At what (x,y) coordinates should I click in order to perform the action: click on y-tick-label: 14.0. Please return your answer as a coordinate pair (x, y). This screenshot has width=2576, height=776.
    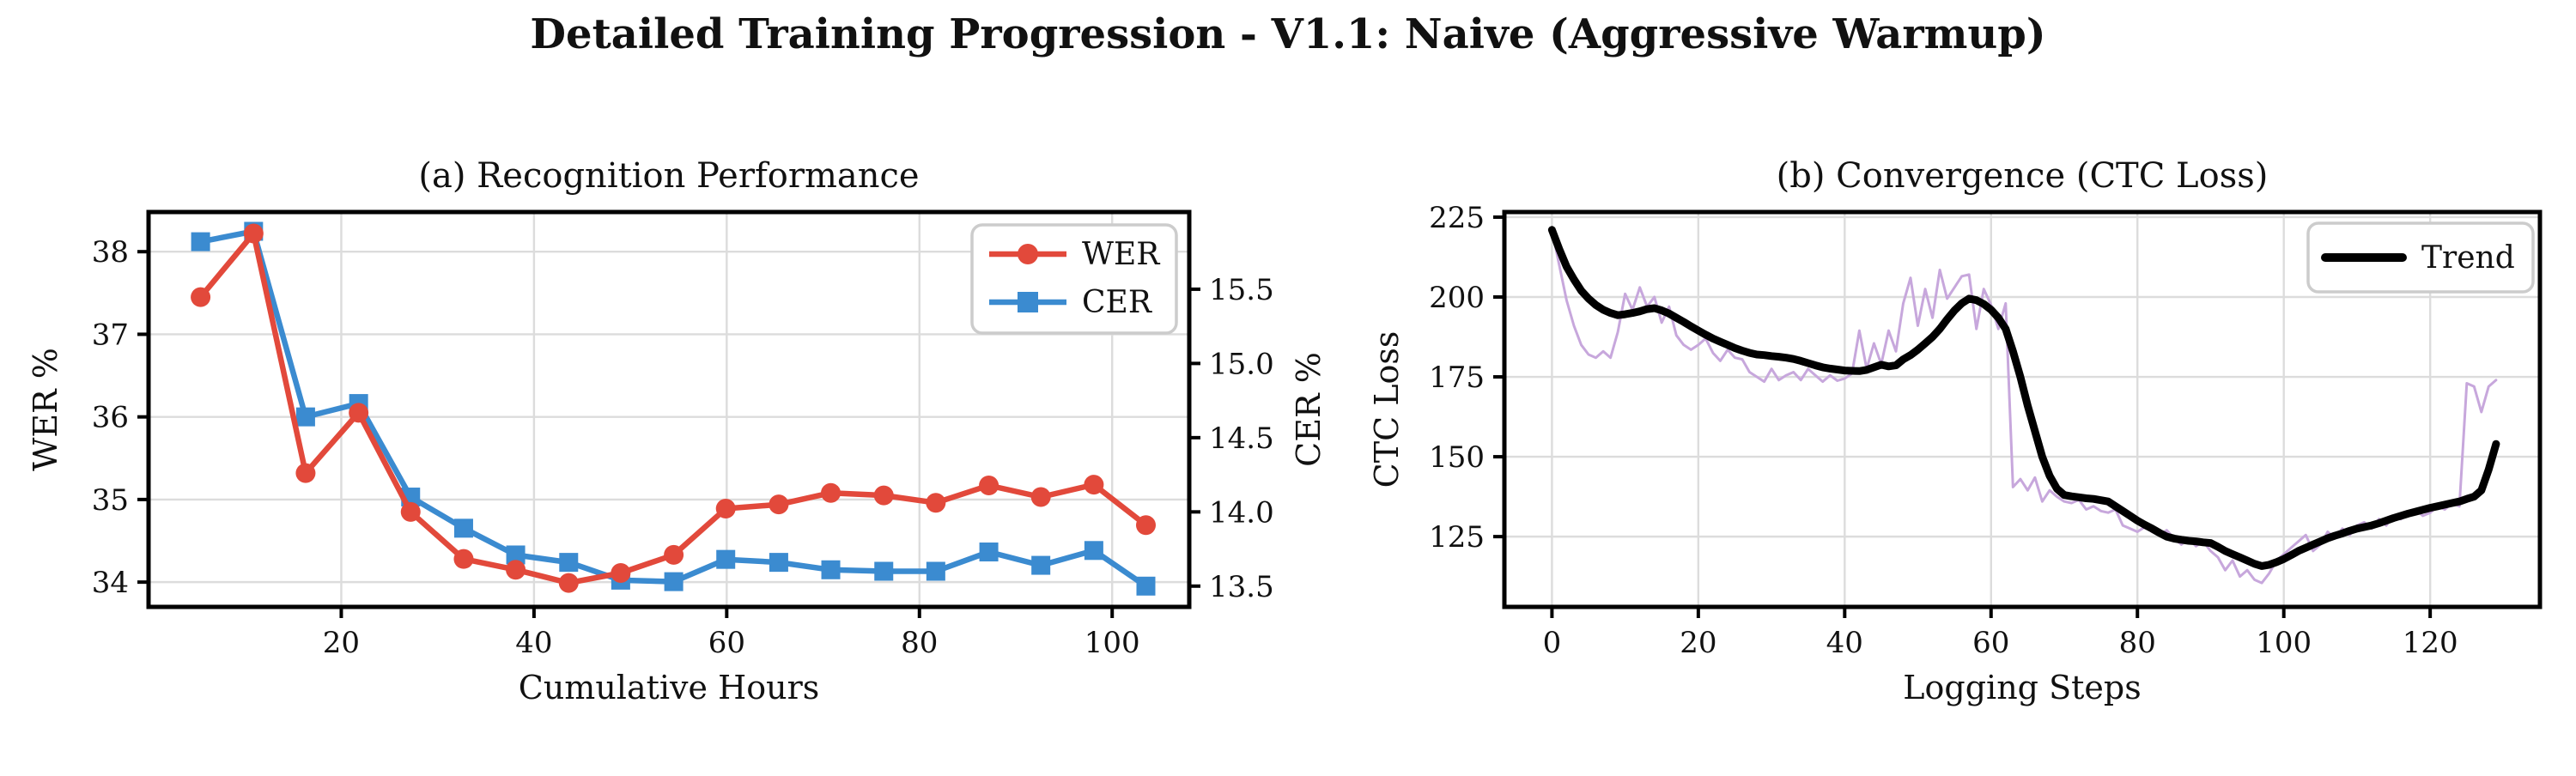
    Looking at the image, I should click on (1241, 513).